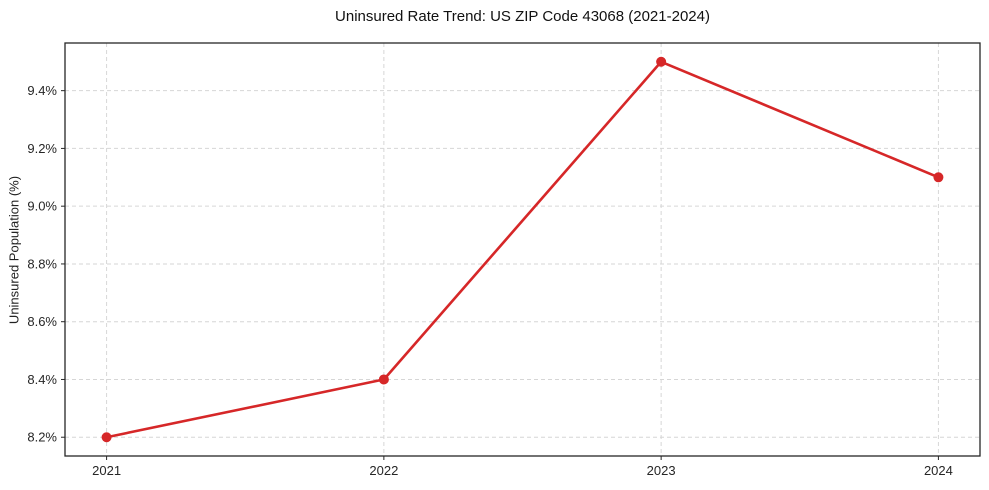 The height and width of the screenshot is (490, 989). I want to click on y-tick-label: 9.0%, so click(42, 206).